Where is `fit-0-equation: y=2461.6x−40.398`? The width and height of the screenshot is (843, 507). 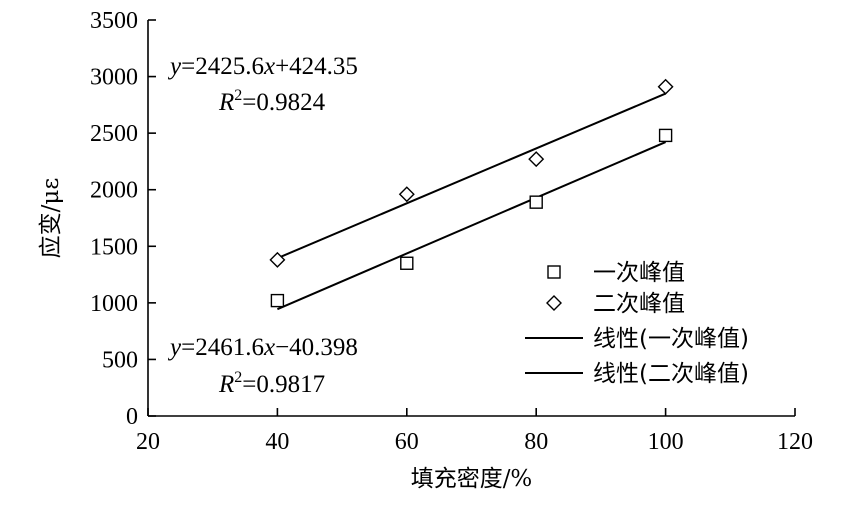 fit-0-equation: y=2461.6x−40.398 is located at coordinates (262, 347).